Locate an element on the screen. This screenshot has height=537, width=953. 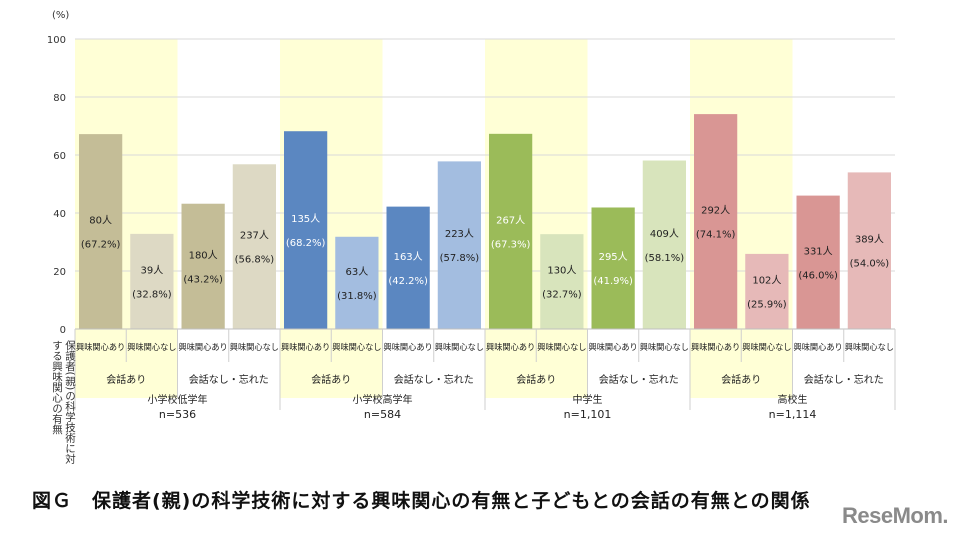
bar-count-label: 331人 is located at coordinates (818, 251).